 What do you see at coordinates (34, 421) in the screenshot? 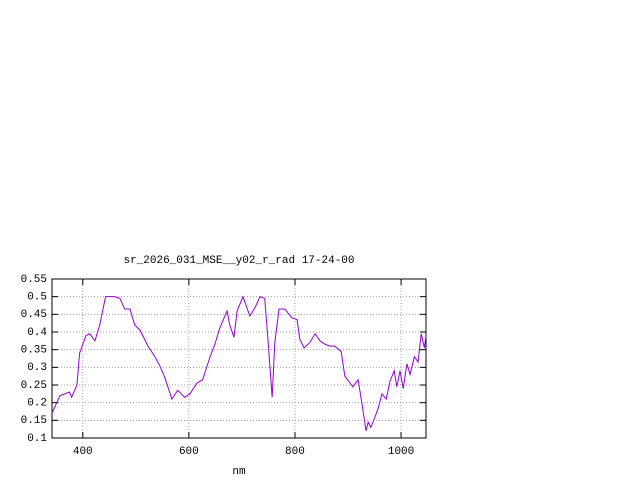
I see `y-tick-label: 0.15` at bounding box center [34, 421].